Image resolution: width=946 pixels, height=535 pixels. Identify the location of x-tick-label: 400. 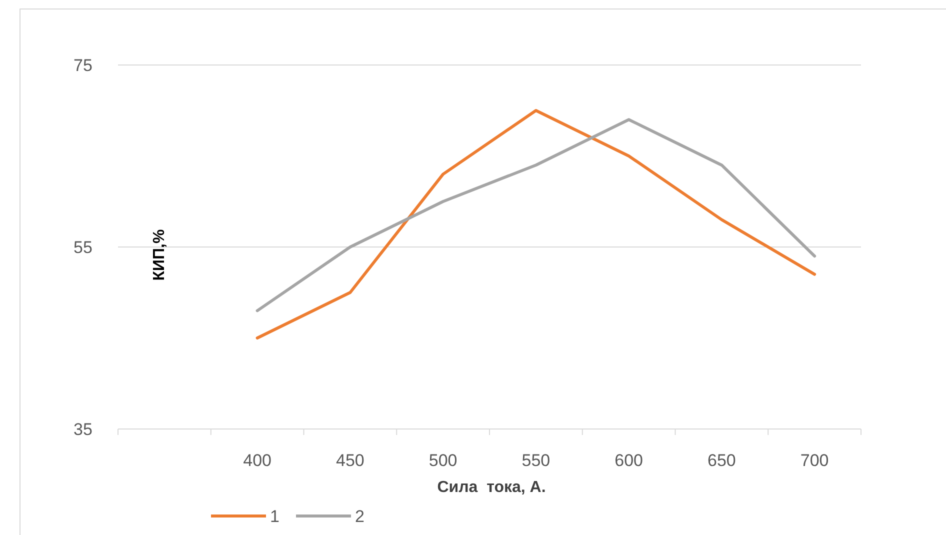
(257, 460).